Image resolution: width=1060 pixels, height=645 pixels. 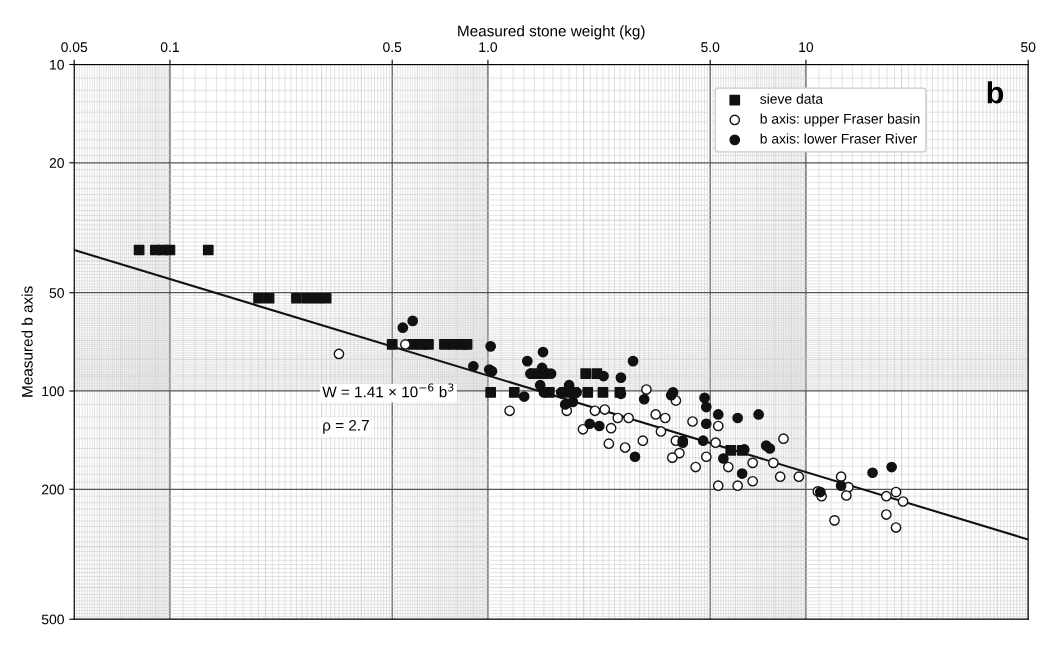 What do you see at coordinates (52, 619) in the screenshot?
I see `y-tick-label: 500` at bounding box center [52, 619].